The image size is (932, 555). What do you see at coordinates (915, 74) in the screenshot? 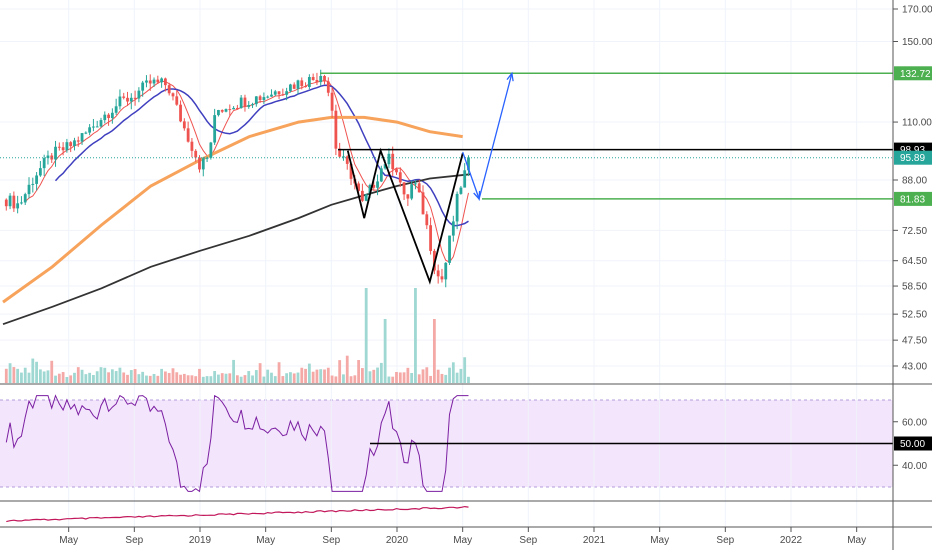
I see `price-label-text: 132.72` at bounding box center [915, 74].